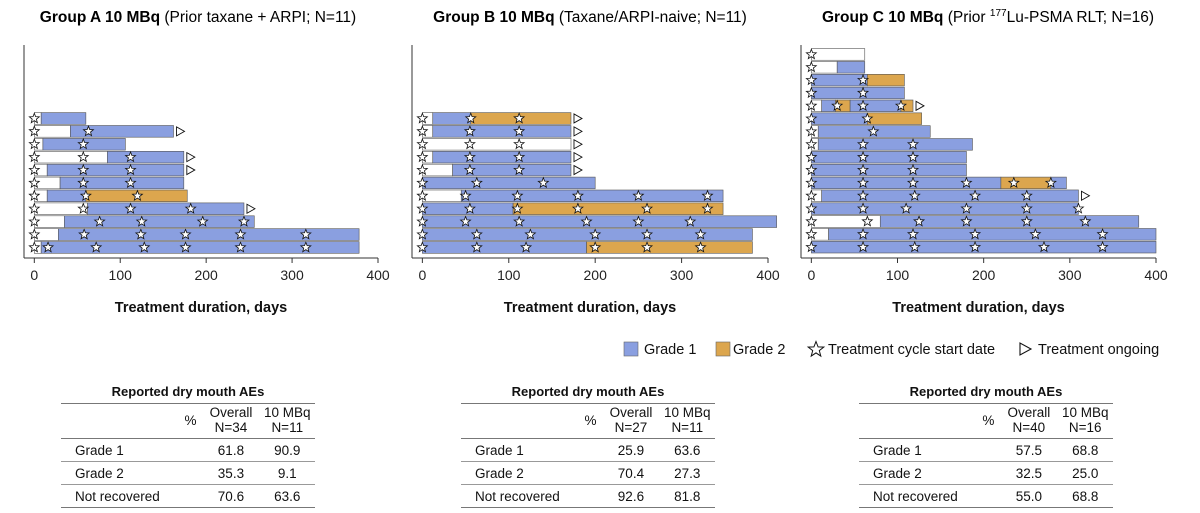 The height and width of the screenshot is (513, 1200). Describe the element at coordinates (188, 391) in the screenshot. I see `table-title: Reported dry mouth AEs` at that location.